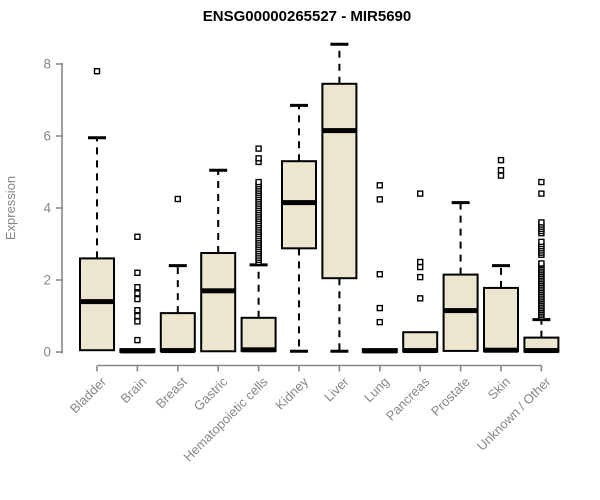 This screenshot has width=600, height=500. I want to click on x-axis-category-label: Bladder, so click(88, 395).